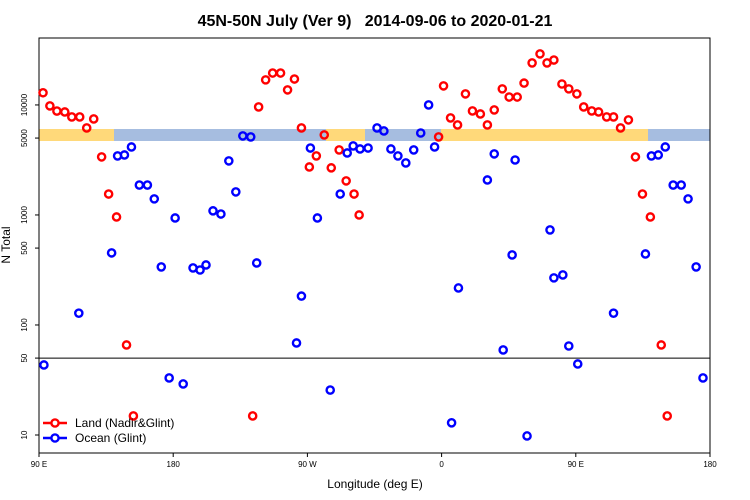  What do you see at coordinates (24, 215) in the screenshot?
I see `y-tick-label: 1000` at bounding box center [24, 215].